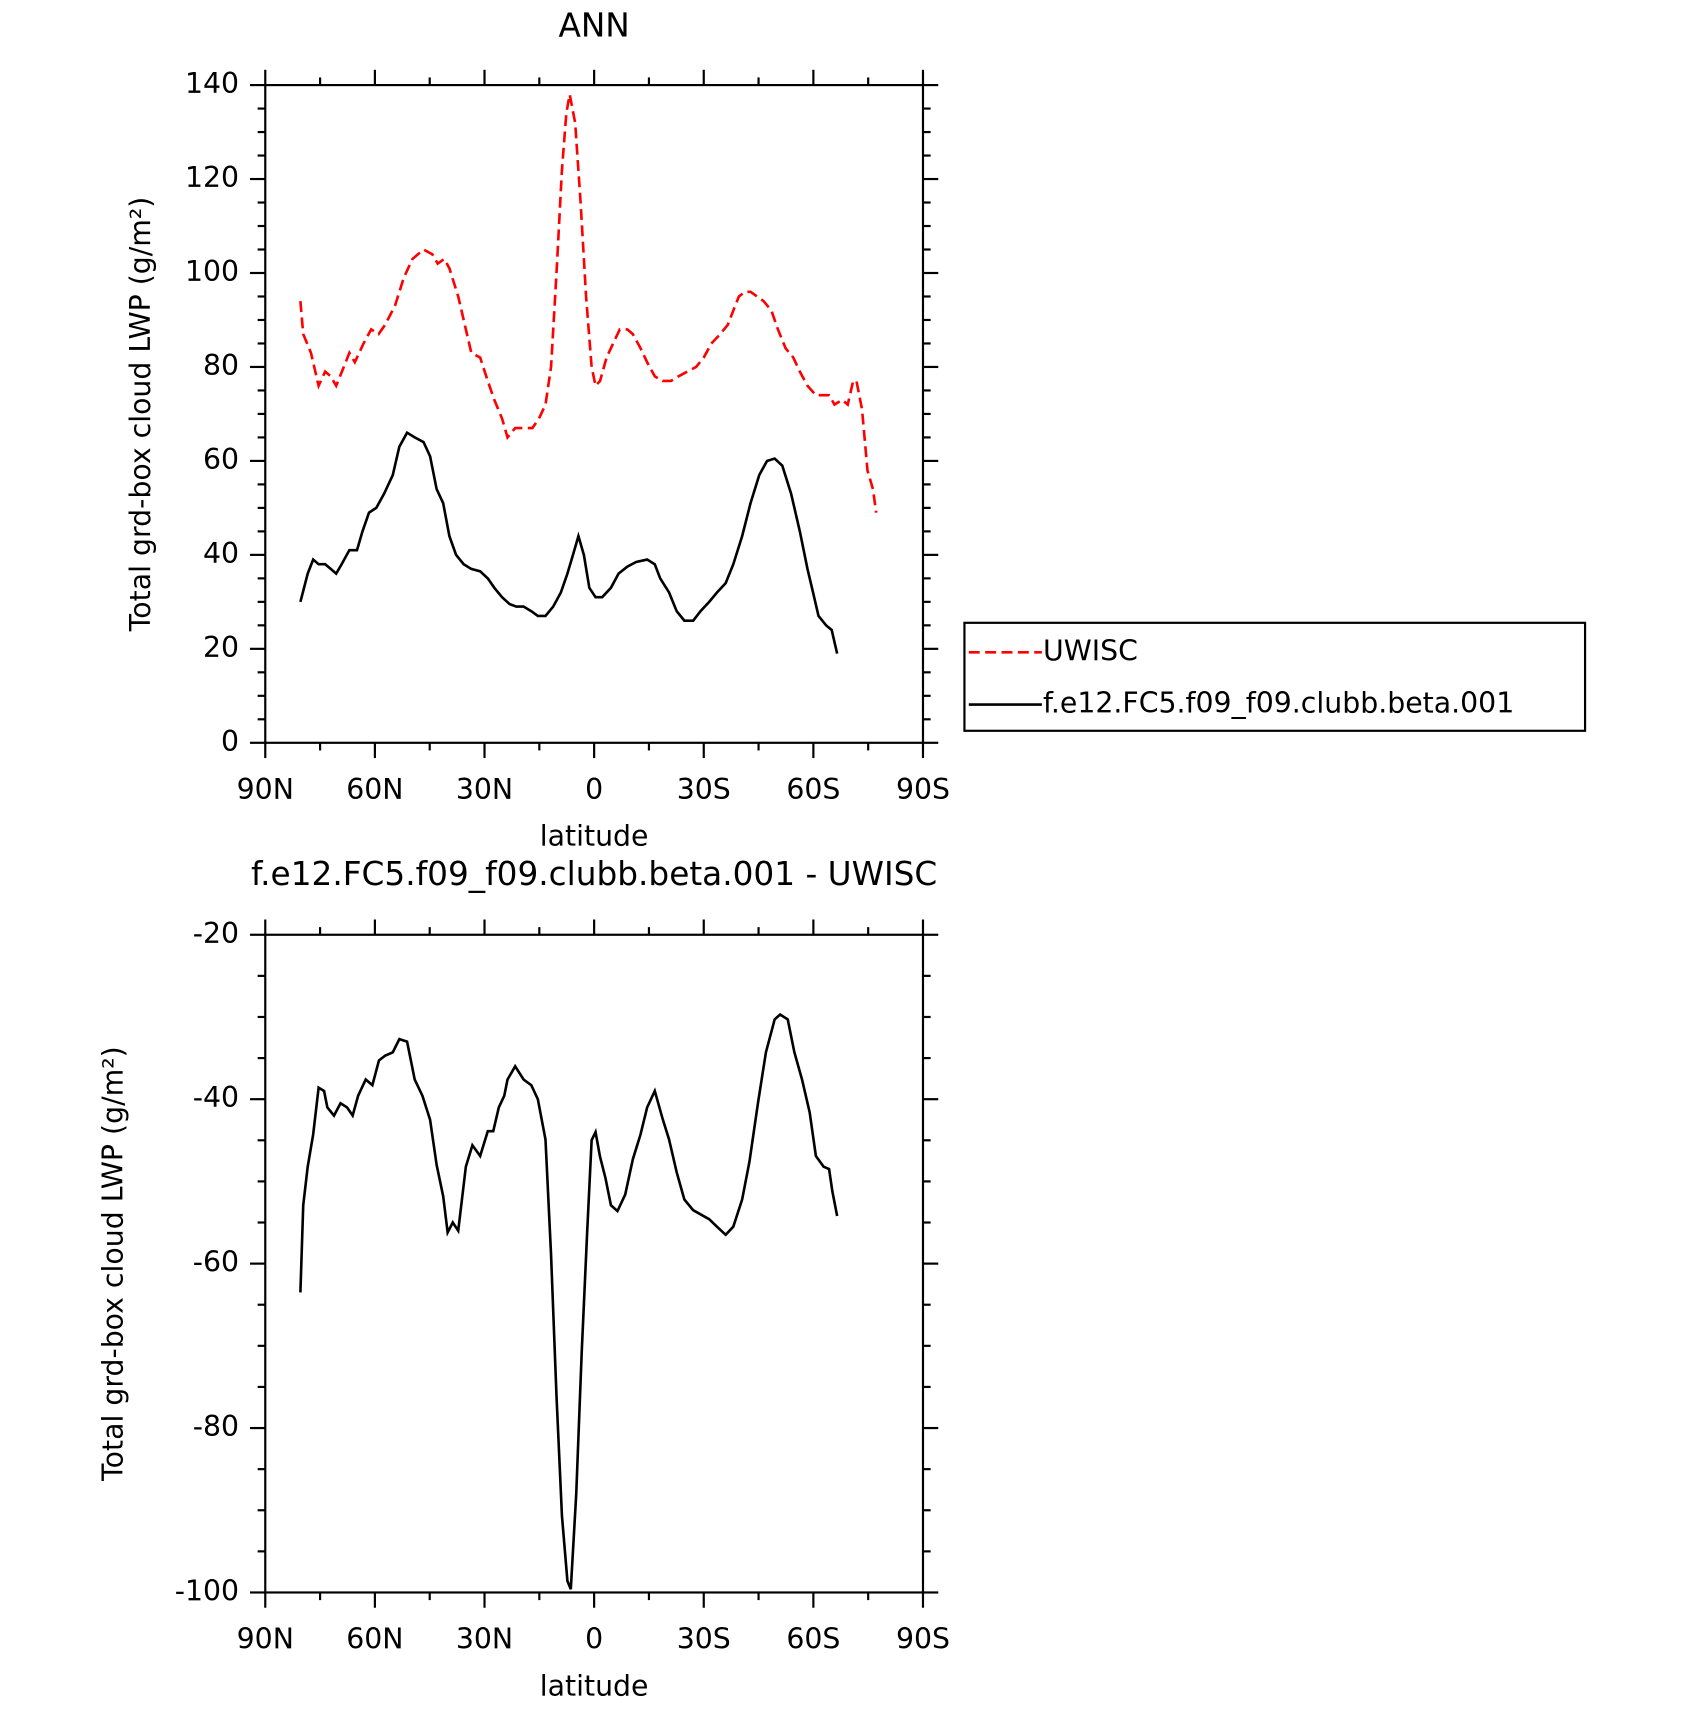  What do you see at coordinates (212, 271) in the screenshot?
I see `y-tick-label: 100` at bounding box center [212, 271].